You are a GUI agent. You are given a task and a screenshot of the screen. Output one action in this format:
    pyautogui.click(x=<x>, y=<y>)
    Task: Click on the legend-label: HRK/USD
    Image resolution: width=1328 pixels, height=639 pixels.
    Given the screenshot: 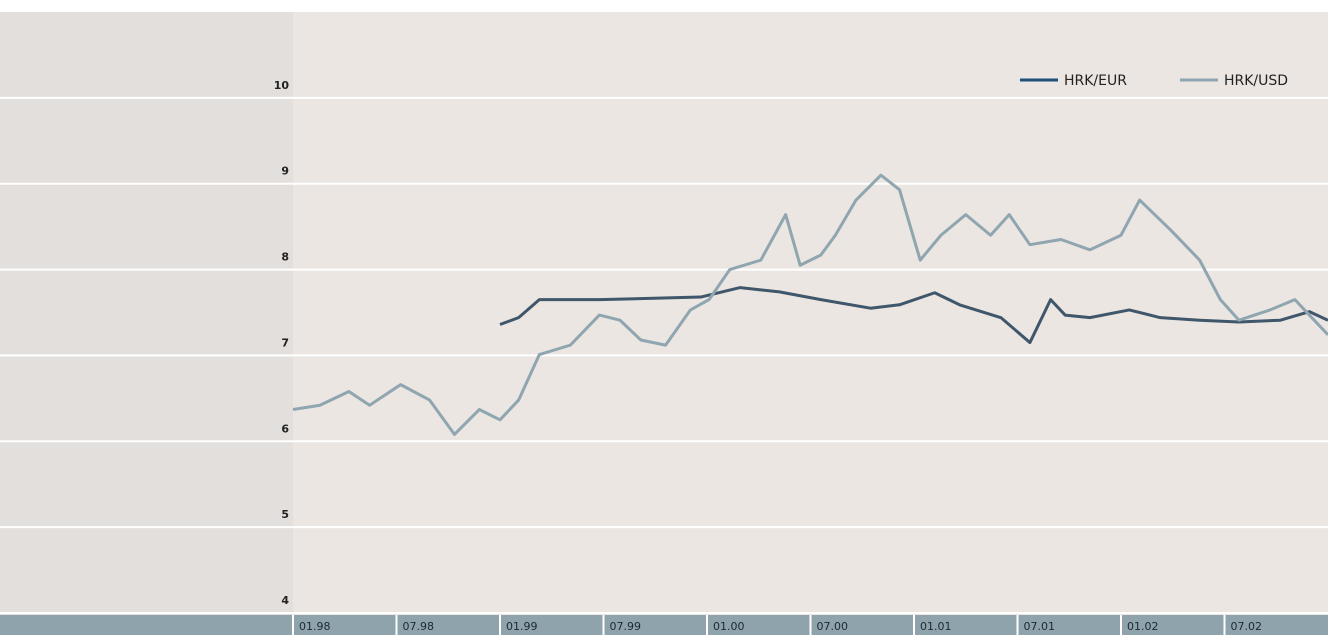 What is the action you would take?
    pyautogui.click(x=1256, y=81)
    